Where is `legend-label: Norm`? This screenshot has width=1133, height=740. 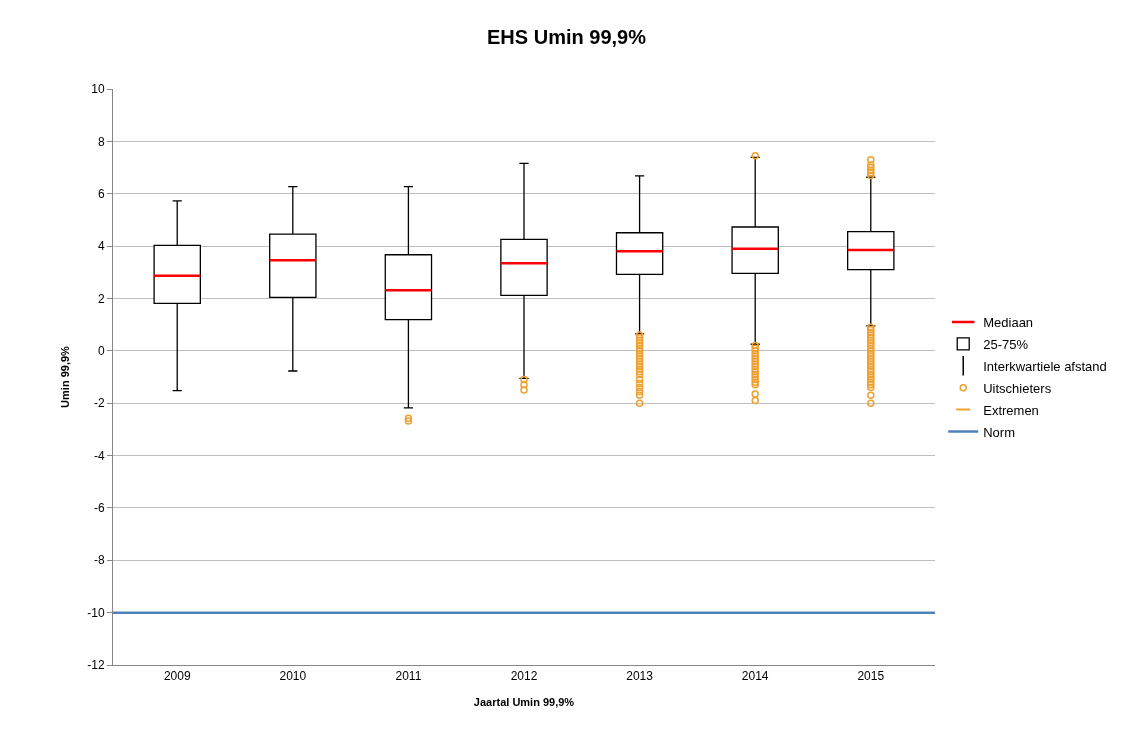 legend-label: Norm is located at coordinates (999, 432).